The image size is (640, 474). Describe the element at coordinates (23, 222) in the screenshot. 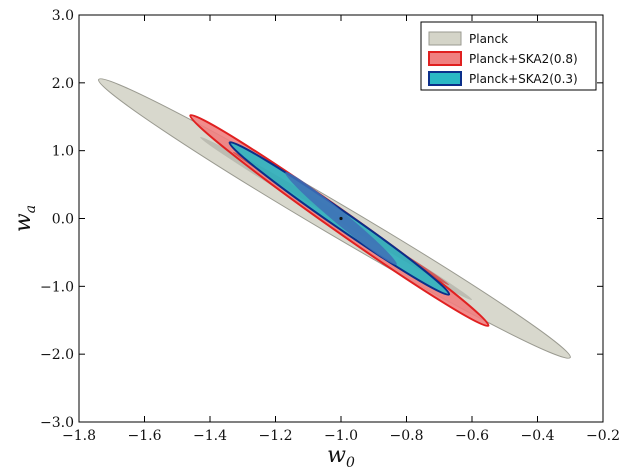

I see `y-axis-title-main: w` at that location.